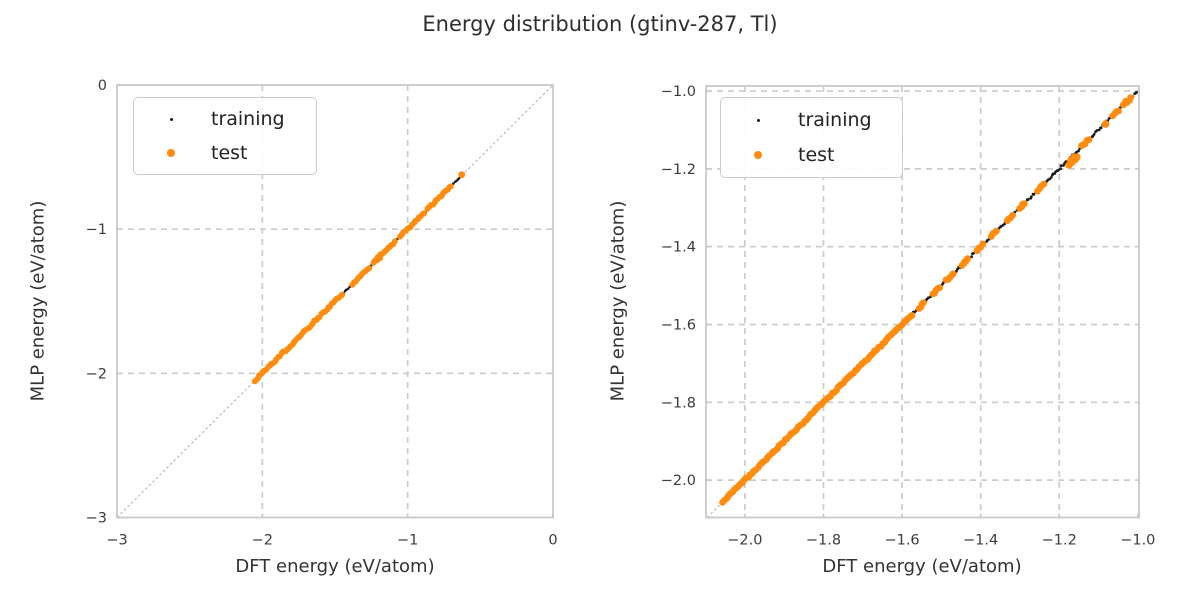  What do you see at coordinates (901, 541) in the screenshot?
I see `x-tick-label: −1.6` at bounding box center [901, 541].